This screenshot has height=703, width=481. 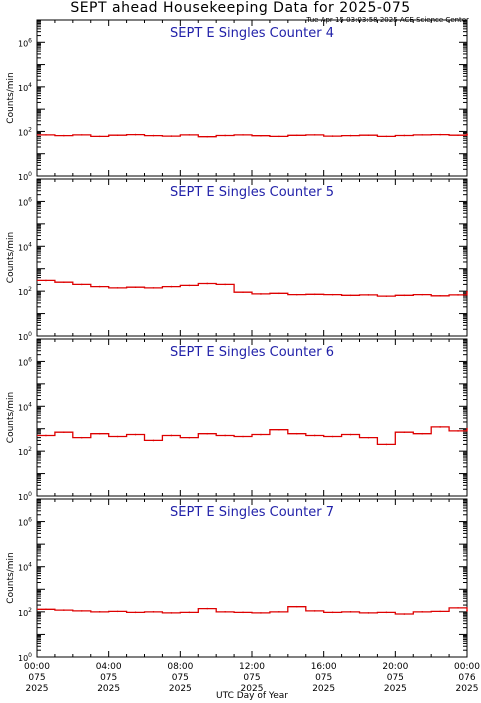 I want to click on x-tick-label-time: 20:00, so click(x=395, y=667).